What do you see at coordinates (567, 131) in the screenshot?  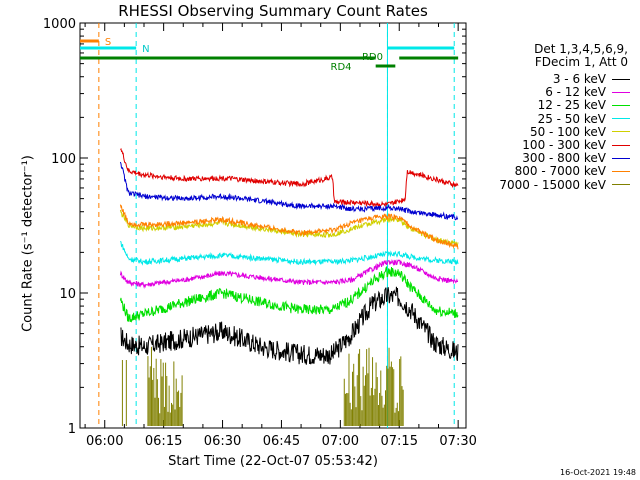 I see `legend-entry-label: 50 - 100 keV` at bounding box center [567, 131].